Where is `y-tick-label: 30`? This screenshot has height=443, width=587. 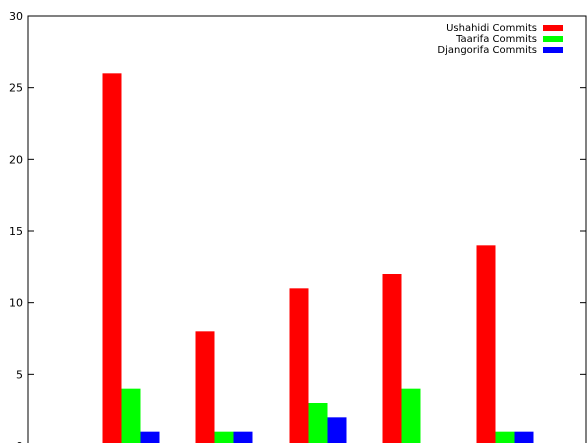
y-tick-label: 30 is located at coordinates (16, 16).